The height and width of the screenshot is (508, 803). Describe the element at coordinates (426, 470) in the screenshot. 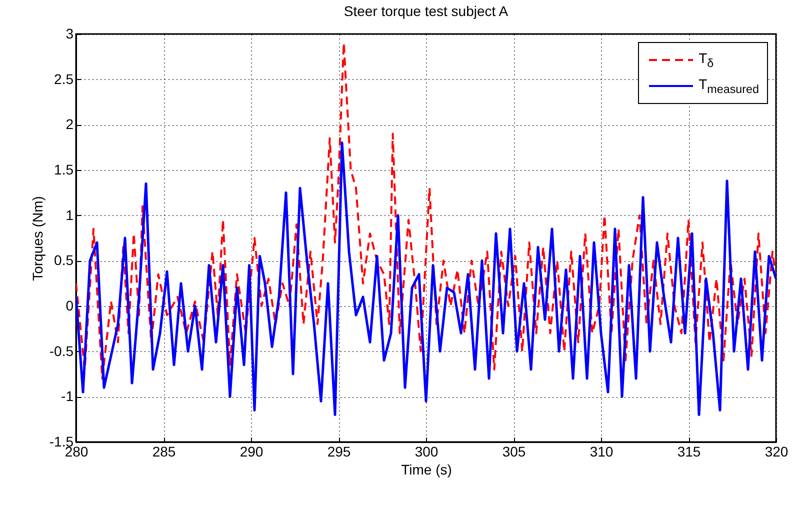

I see `x-axis-title: Time (s)` at that location.